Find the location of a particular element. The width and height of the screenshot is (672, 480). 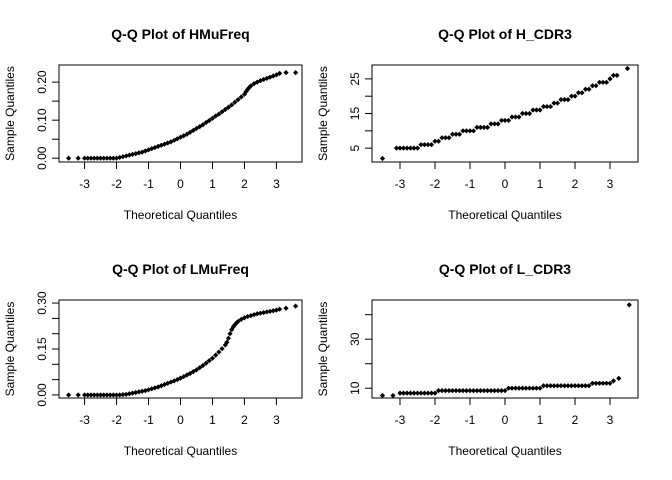

x-tick-label: 1 is located at coordinates (212, 184).